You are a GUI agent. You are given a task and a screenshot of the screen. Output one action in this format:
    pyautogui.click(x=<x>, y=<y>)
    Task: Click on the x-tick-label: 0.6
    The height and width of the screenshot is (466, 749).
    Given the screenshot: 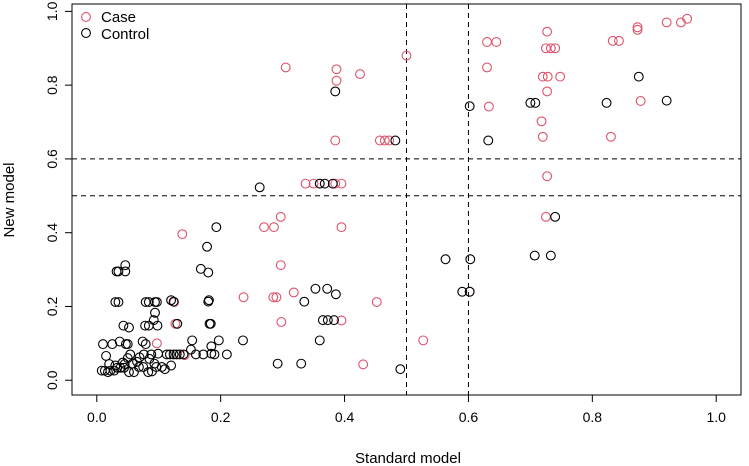 What is the action you would take?
    pyautogui.click(x=469, y=417)
    